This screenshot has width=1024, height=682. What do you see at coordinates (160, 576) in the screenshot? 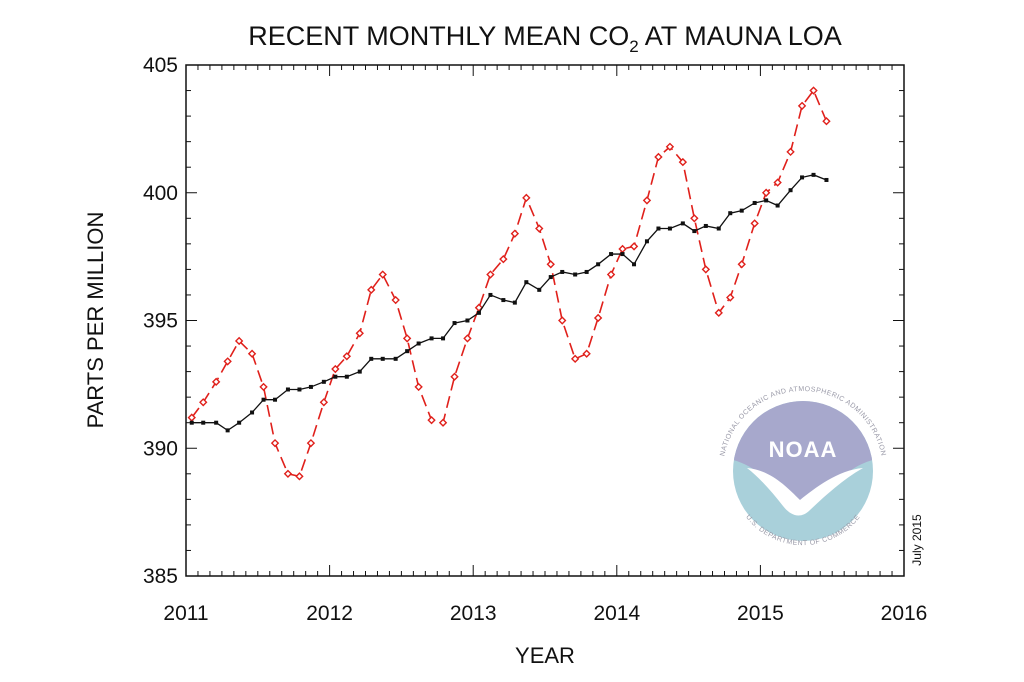
I see `y-tick-label: 385` at bounding box center [160, 576].